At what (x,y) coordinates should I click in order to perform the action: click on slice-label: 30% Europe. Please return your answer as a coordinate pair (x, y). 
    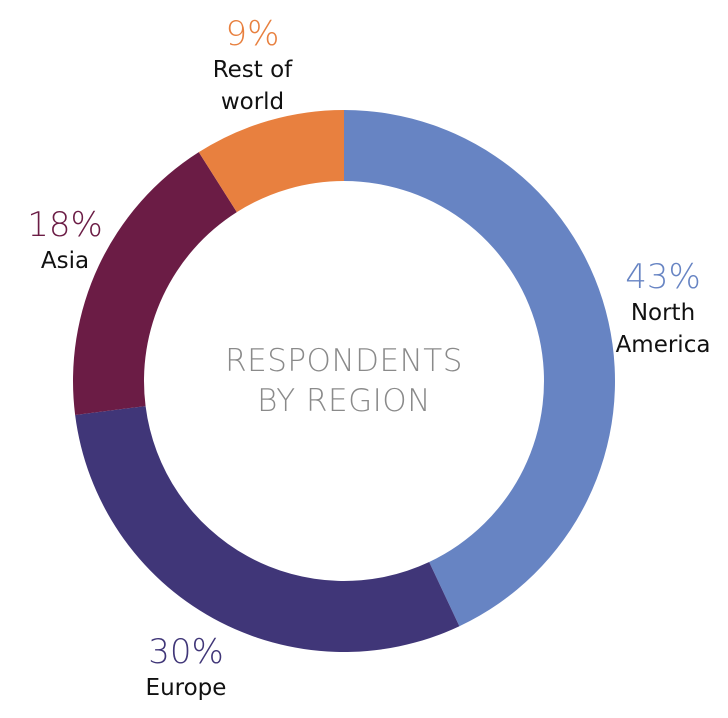
    Looking at the image, I should click on (186, 668).